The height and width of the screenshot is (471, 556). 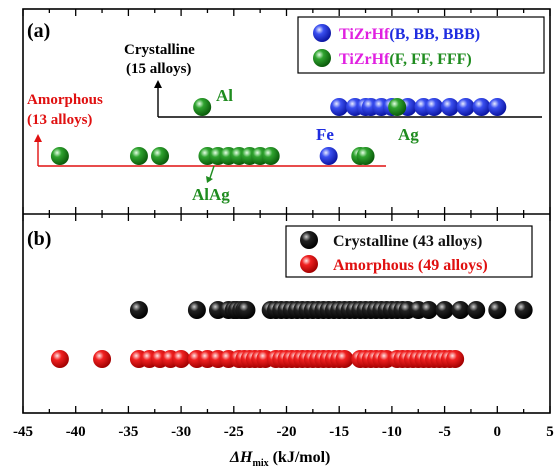 I want to click on legend-marker-green, so click(x=322, y=58).